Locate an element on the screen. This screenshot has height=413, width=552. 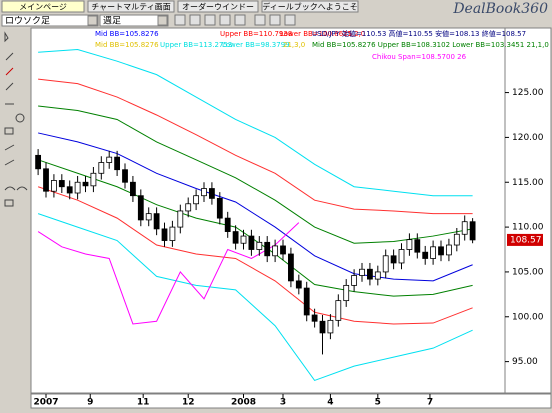
x-tick-label: 2008 is located at coordinates (243, 403).